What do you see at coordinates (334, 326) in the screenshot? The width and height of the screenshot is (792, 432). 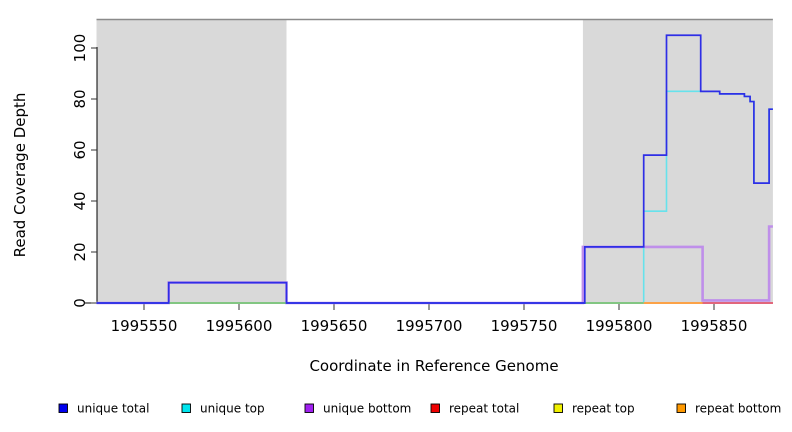 I see `x-tick-label: 1995650` at bounding box center [334, 326].